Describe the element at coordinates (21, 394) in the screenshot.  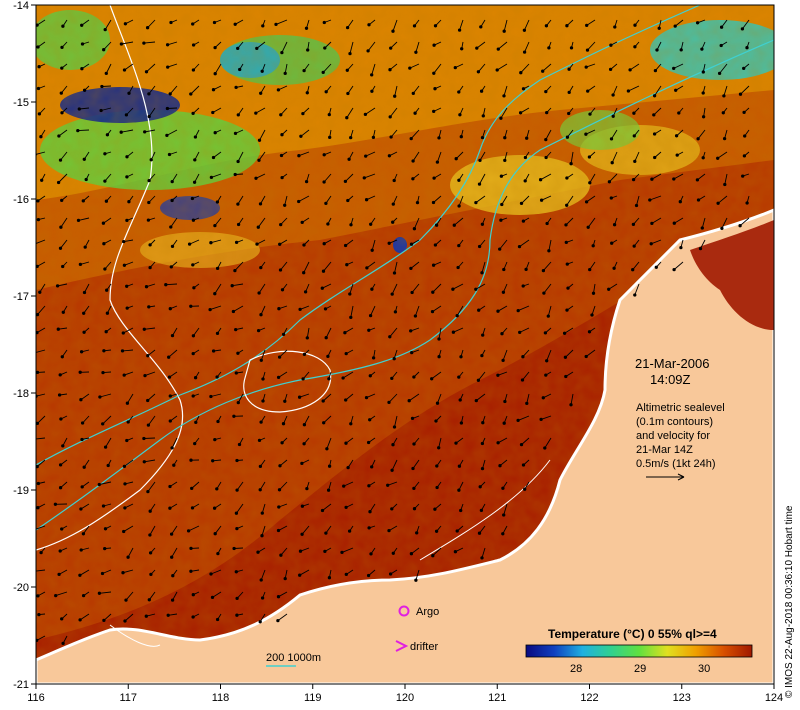
I see `y-tick-label: -18` at that location.